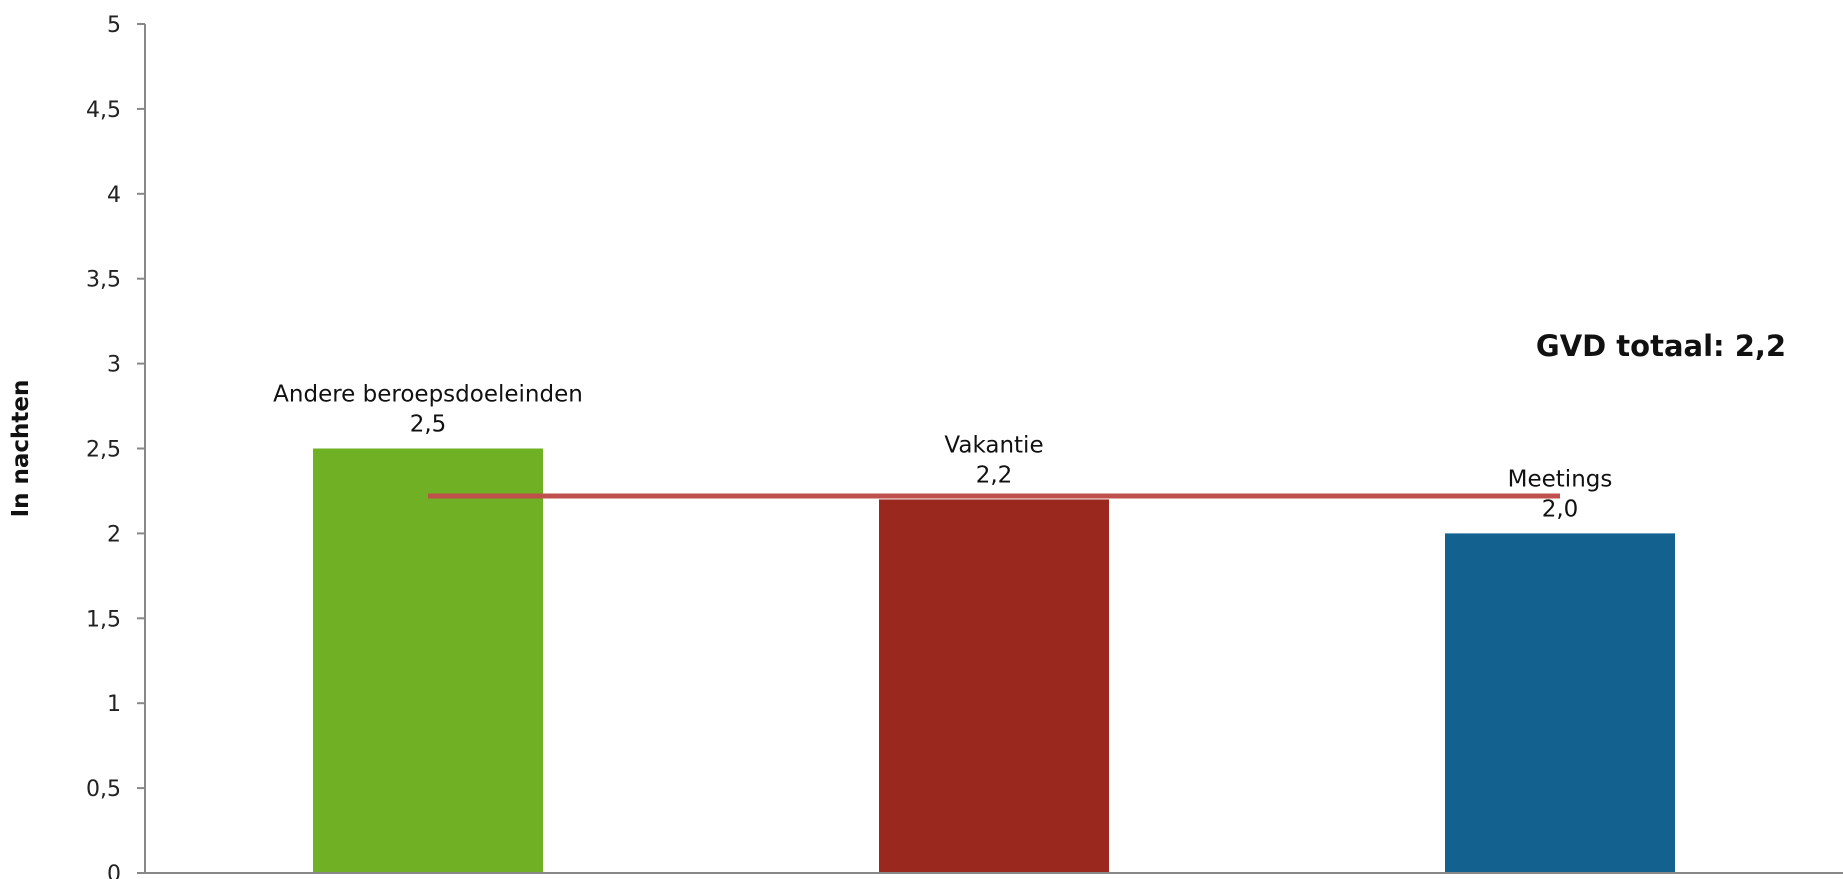 This screenshot has width=1843, height=879. Describe the element at coordinates (103, 789) in the screenshot. I see `y-tick-label: 0,5` at that location.